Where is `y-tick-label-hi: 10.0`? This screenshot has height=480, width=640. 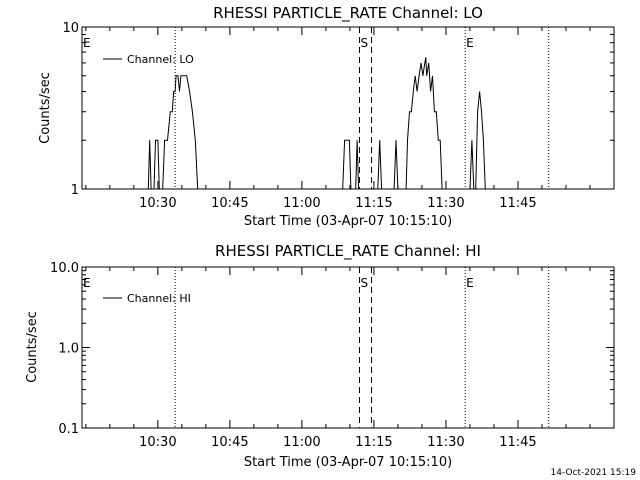 y-tick-label-hi: 10.0 is located at coordinates (64, 268).